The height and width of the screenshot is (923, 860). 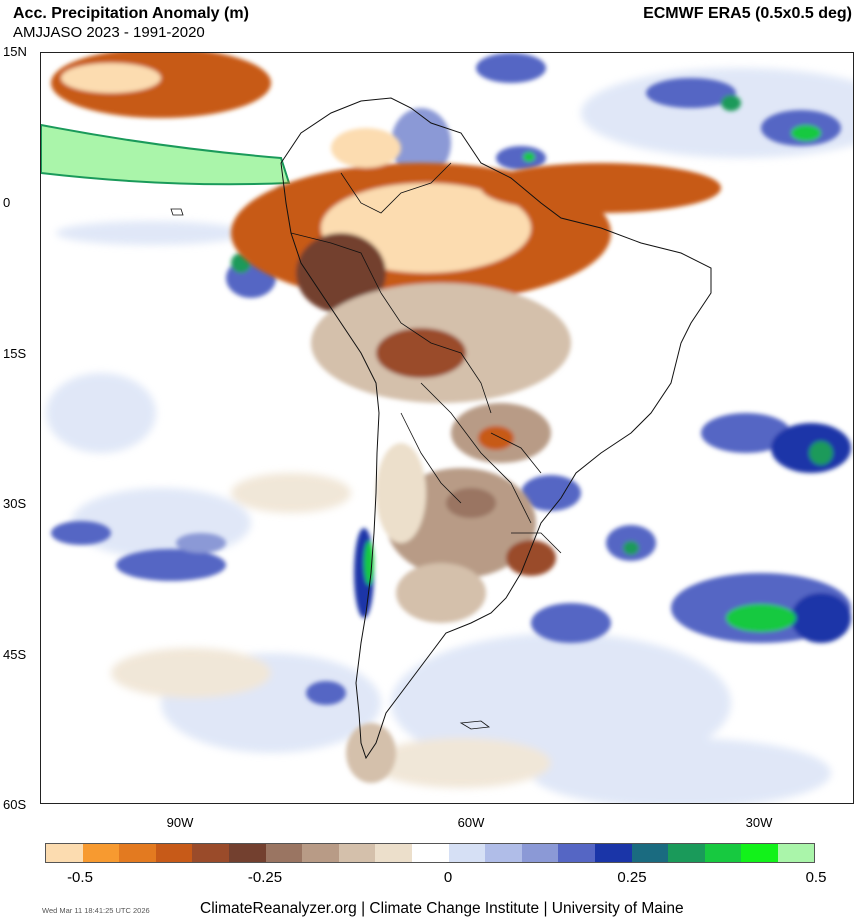 I want to click on falkland-islands, so click(x=475, y=725).